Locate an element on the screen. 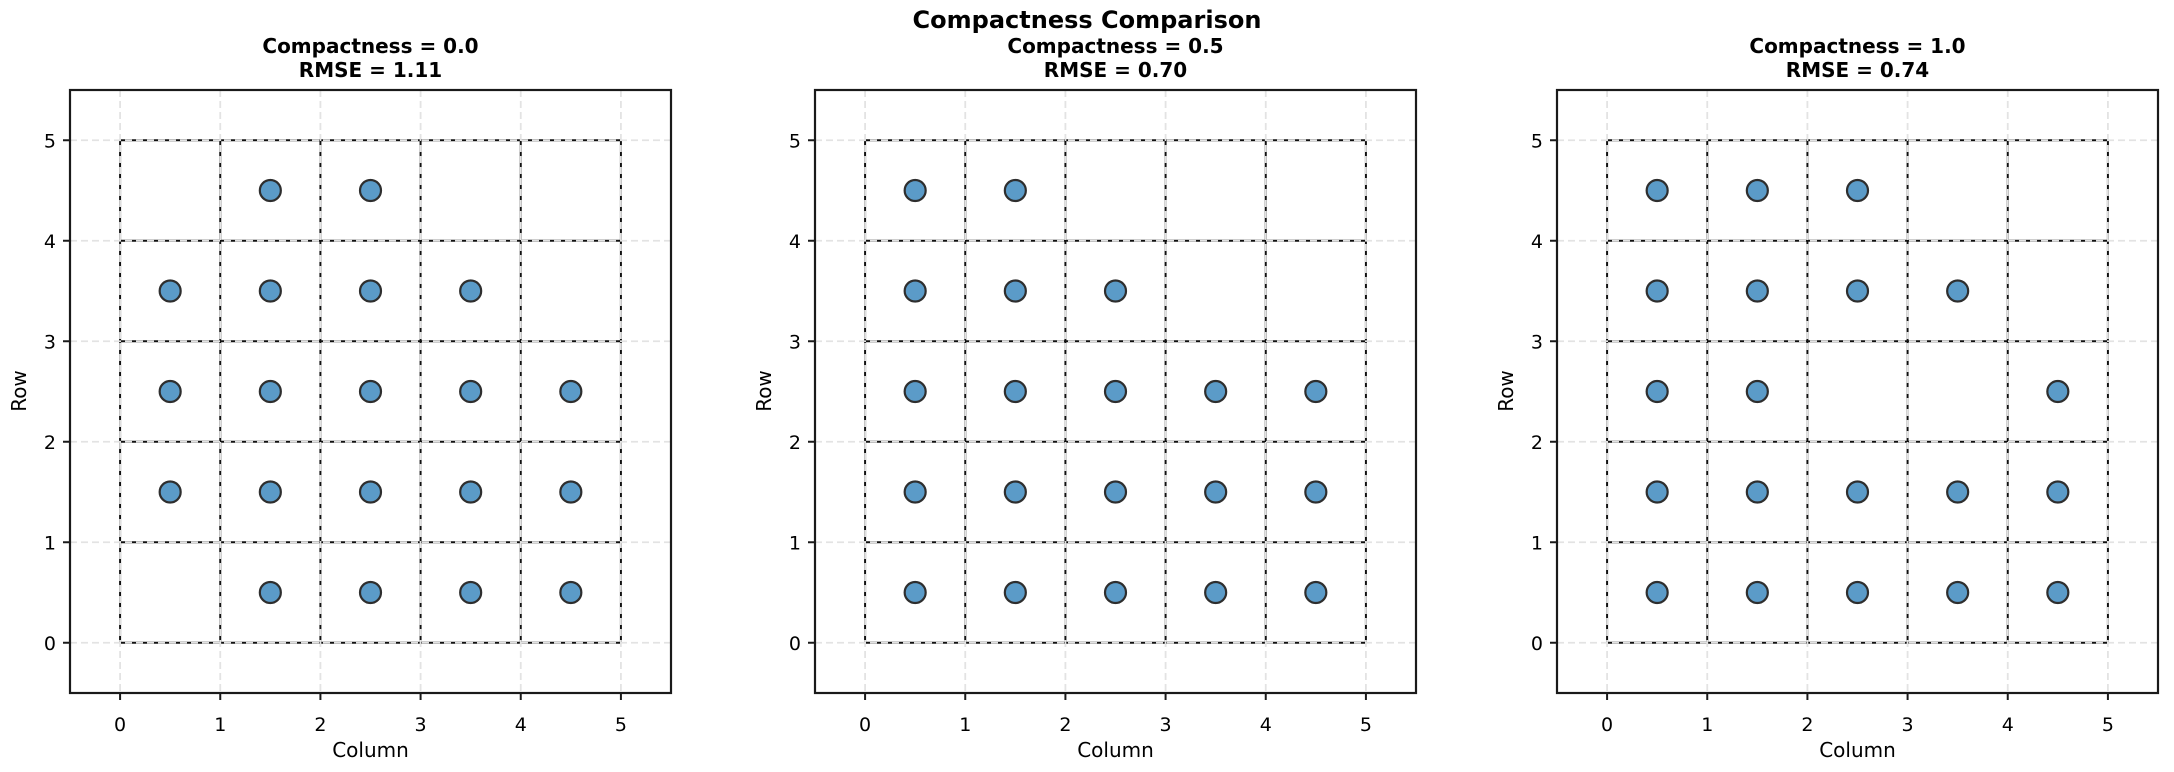  subplot-title-rmse: RMSE = 1.11 is located at coordinates (370, 70).